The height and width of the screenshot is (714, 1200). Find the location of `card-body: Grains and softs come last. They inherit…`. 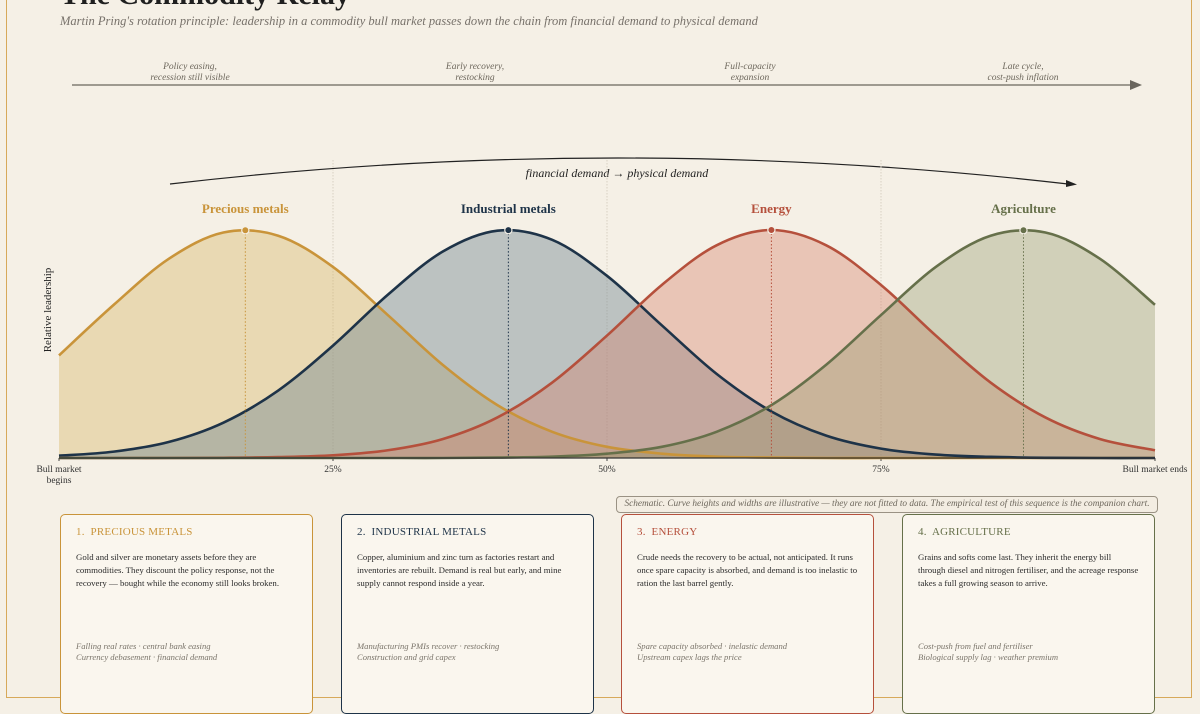

card-body: Grains and softs come last. They inherit… is located at coordinates (1028, 570).